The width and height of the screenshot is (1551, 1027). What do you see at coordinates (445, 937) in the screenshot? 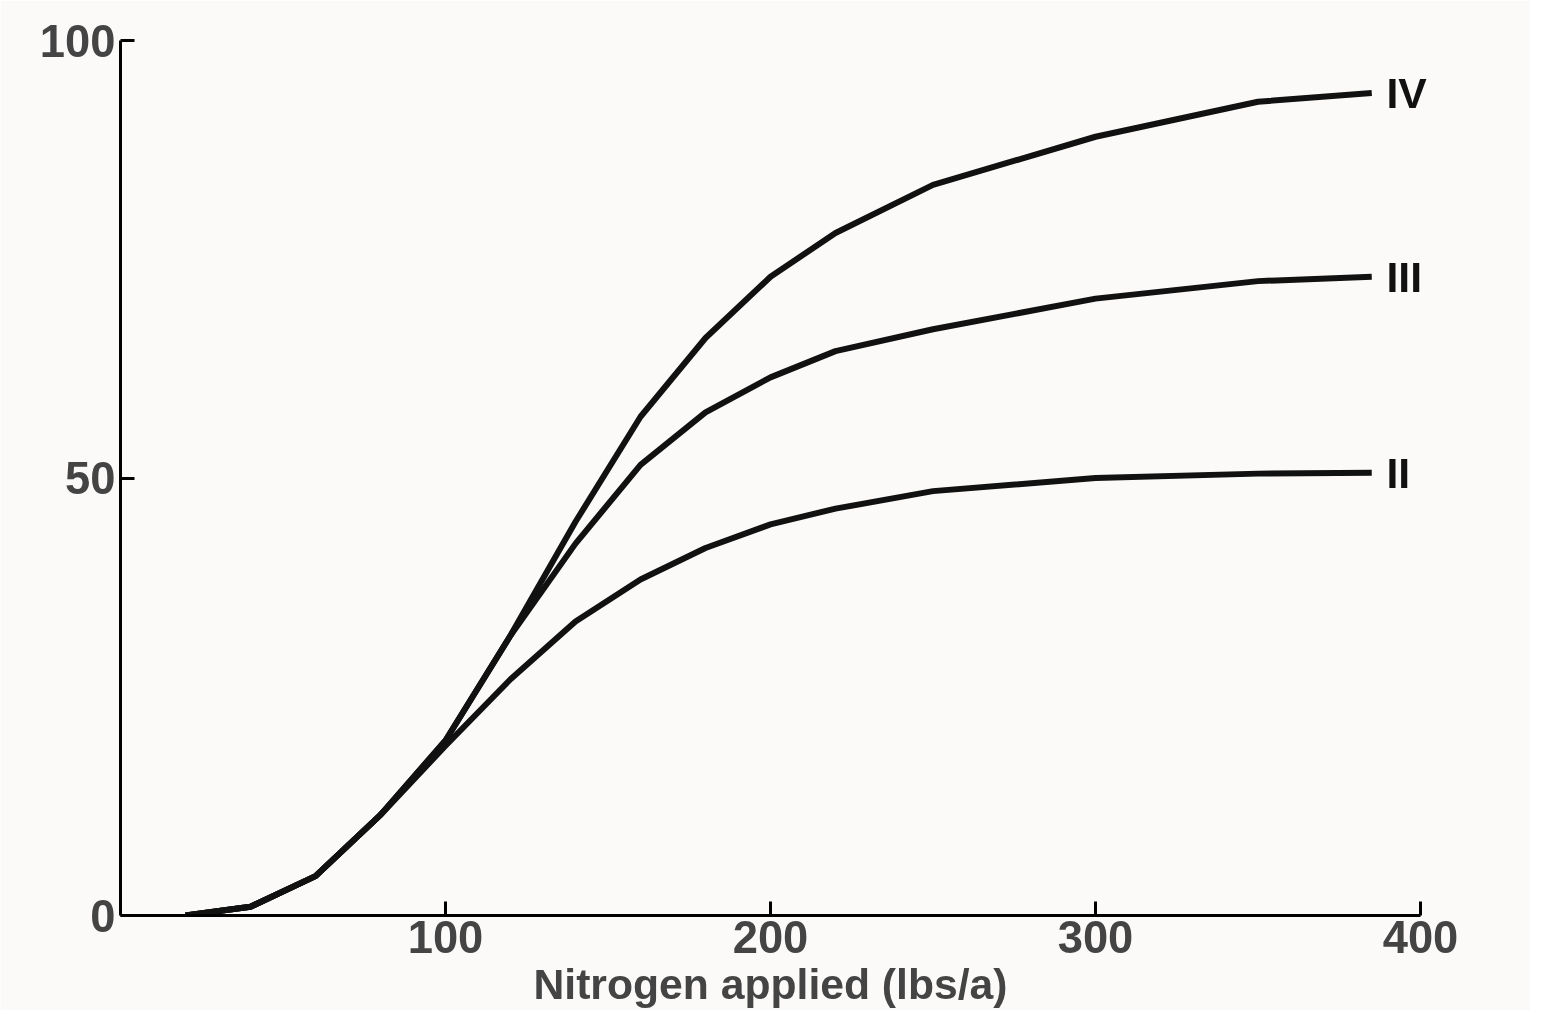
I see `x-tick-label: 100` at bounding box center [445, 937].